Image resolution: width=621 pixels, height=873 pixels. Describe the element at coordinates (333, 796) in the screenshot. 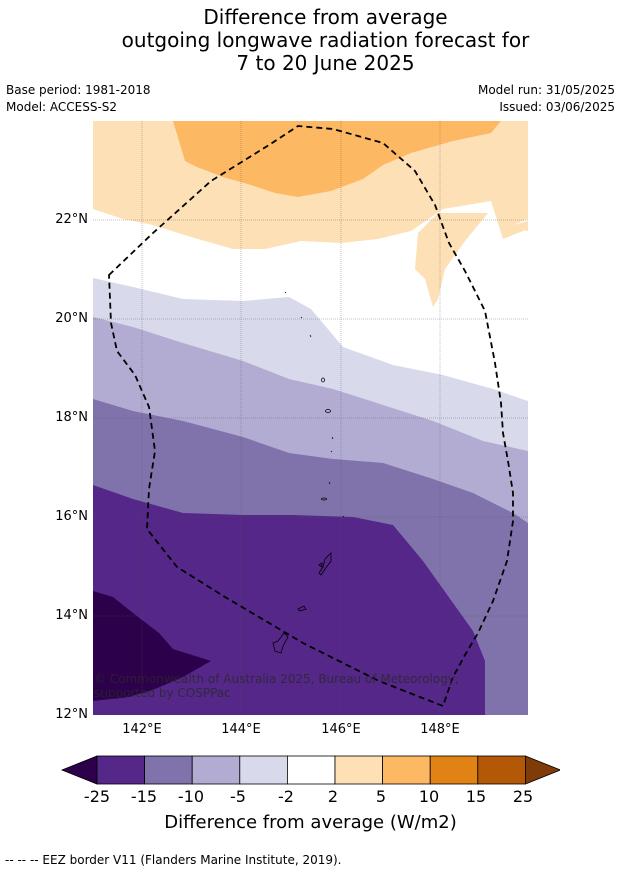

I see `cbar-tick-2: 2` at that location.